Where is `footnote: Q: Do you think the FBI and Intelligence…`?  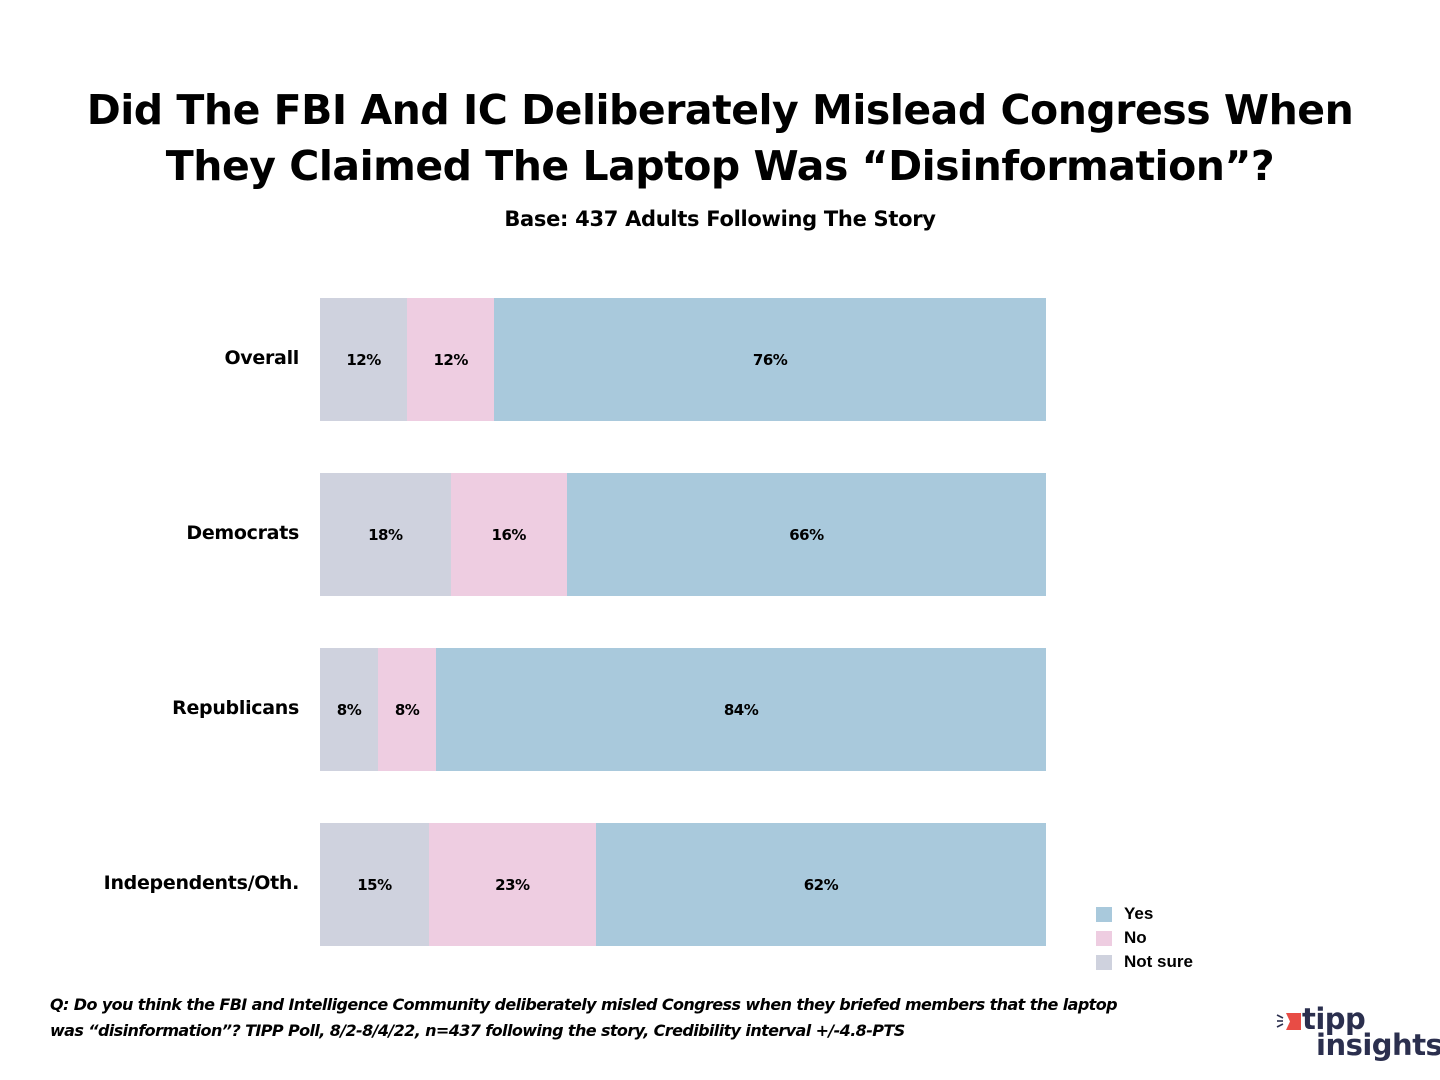
footnote: Q: Do you think the FBI and Intelligence… is located at coordinates (670, 1018).